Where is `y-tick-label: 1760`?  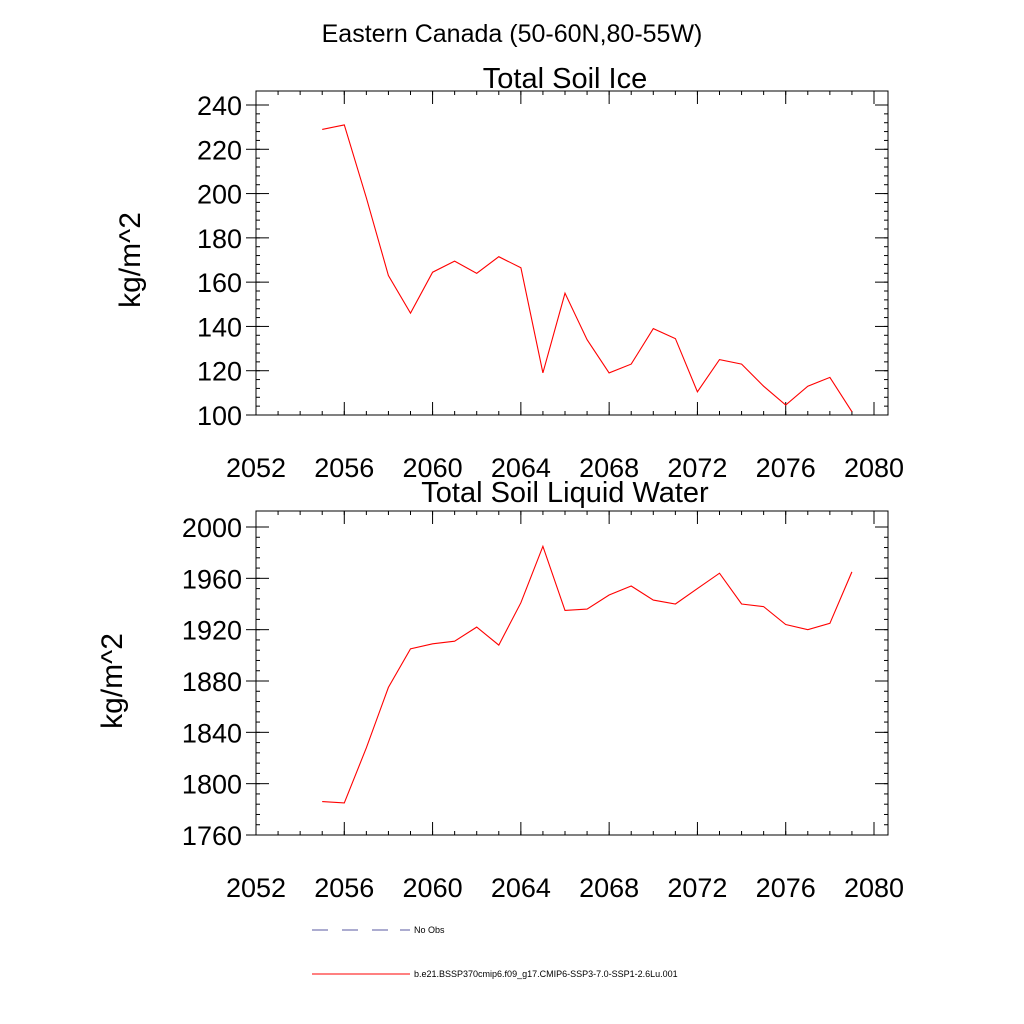 y-tick-label: 1760 is located at coordinates (212, 836).